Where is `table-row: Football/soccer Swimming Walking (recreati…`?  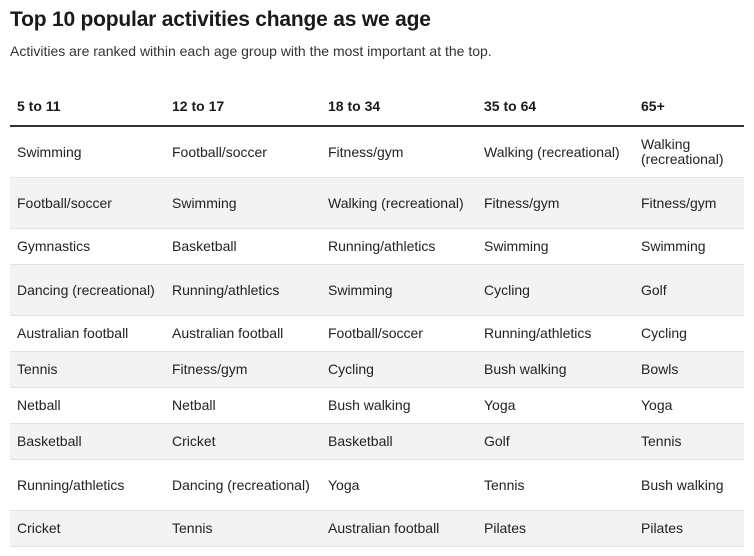 table-row: Football/soccer Swimming Walking (recreati… is located at coordinates (377, 203).